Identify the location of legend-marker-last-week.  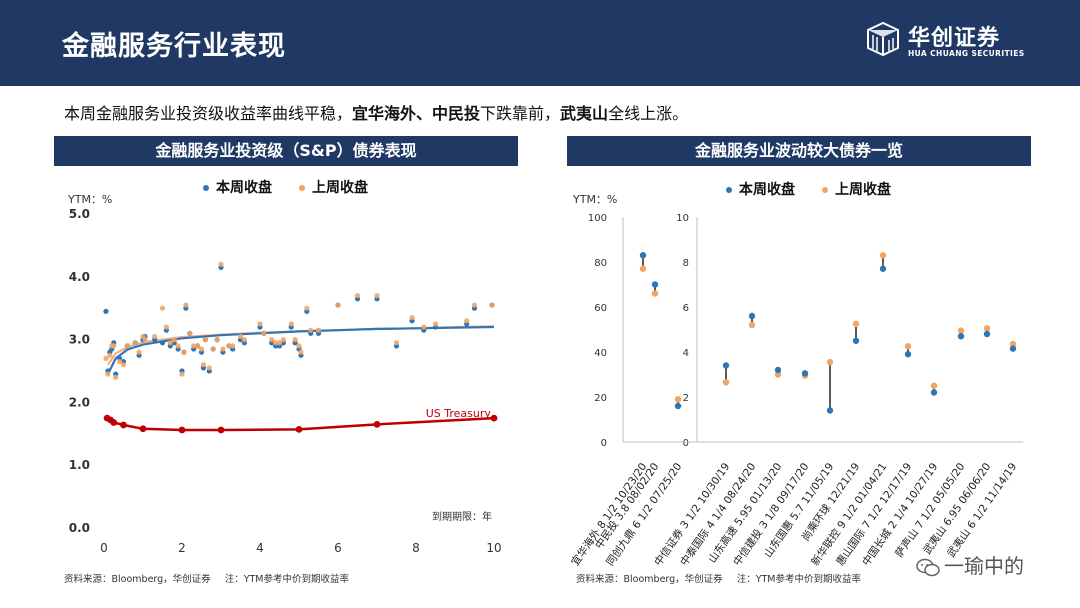
(302, 188).